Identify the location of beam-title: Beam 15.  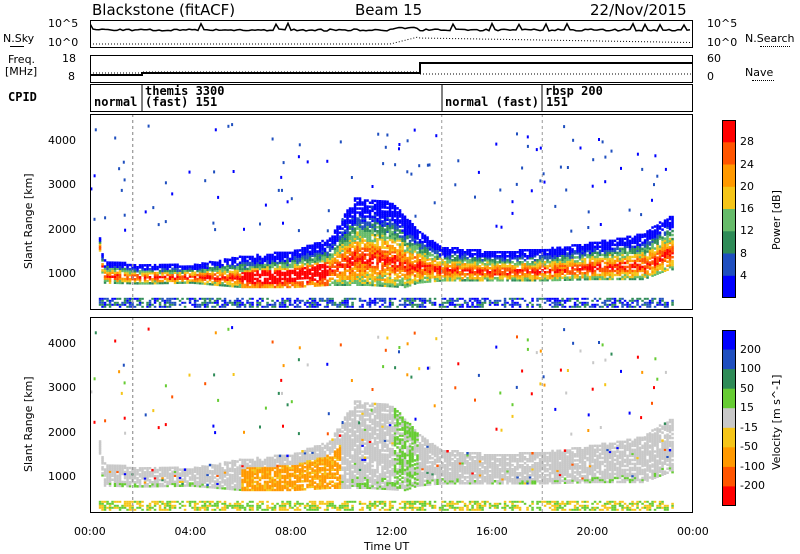
(389, 10).